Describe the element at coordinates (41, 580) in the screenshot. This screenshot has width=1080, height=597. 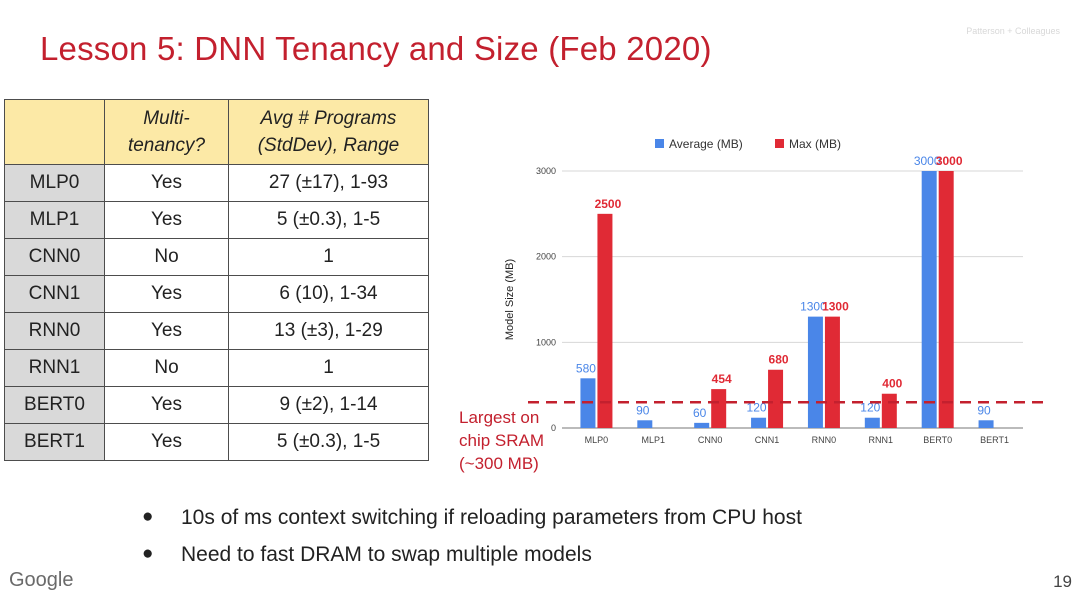
I see `google-logo: Google` at that location.